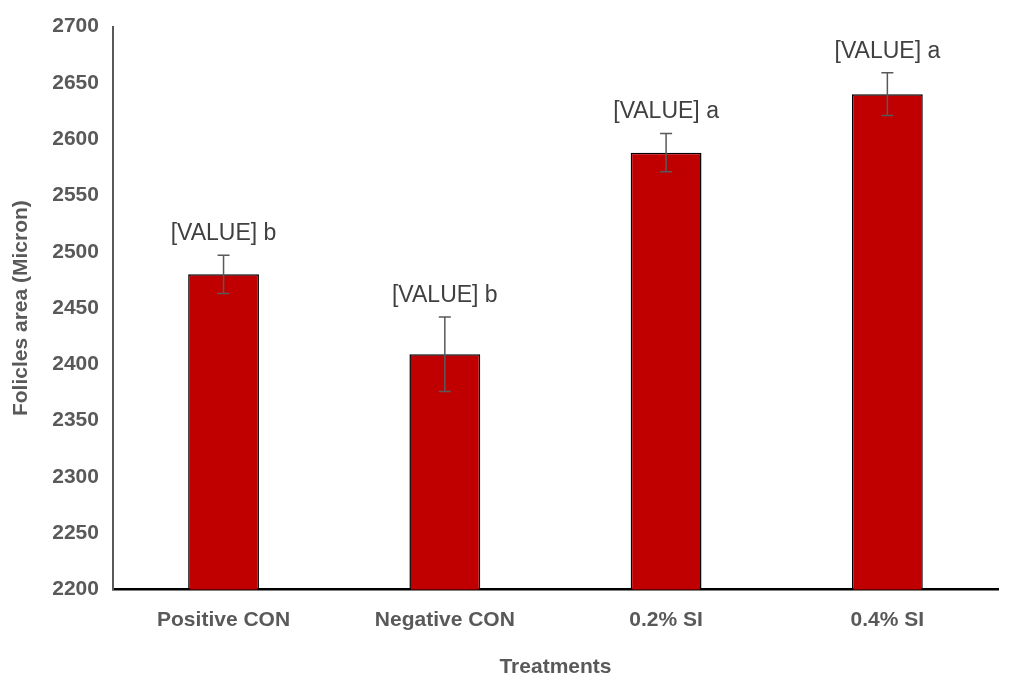 The image size is (1018, 689). Describe the element at coordinates (75, 194) in the screenshot. I see `y-tick-label: 2550` at that location.